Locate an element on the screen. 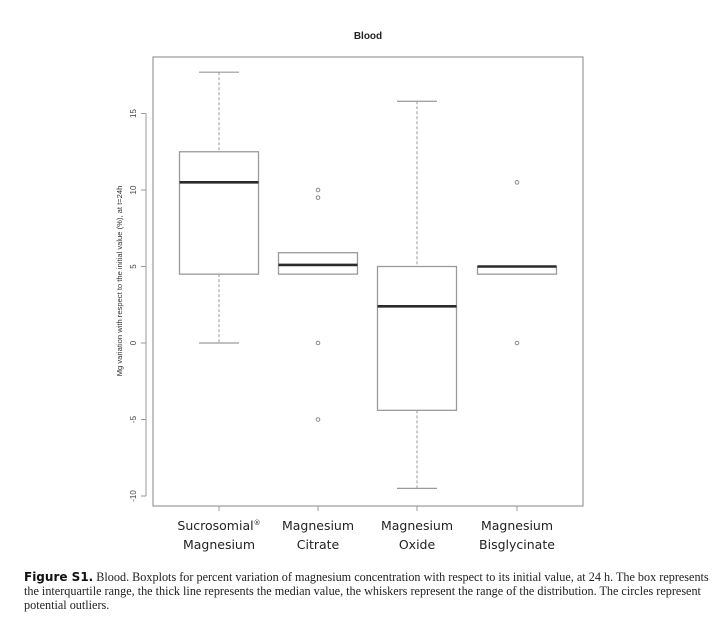  y-tick-label: -5 is located at coordinates (133, 419).